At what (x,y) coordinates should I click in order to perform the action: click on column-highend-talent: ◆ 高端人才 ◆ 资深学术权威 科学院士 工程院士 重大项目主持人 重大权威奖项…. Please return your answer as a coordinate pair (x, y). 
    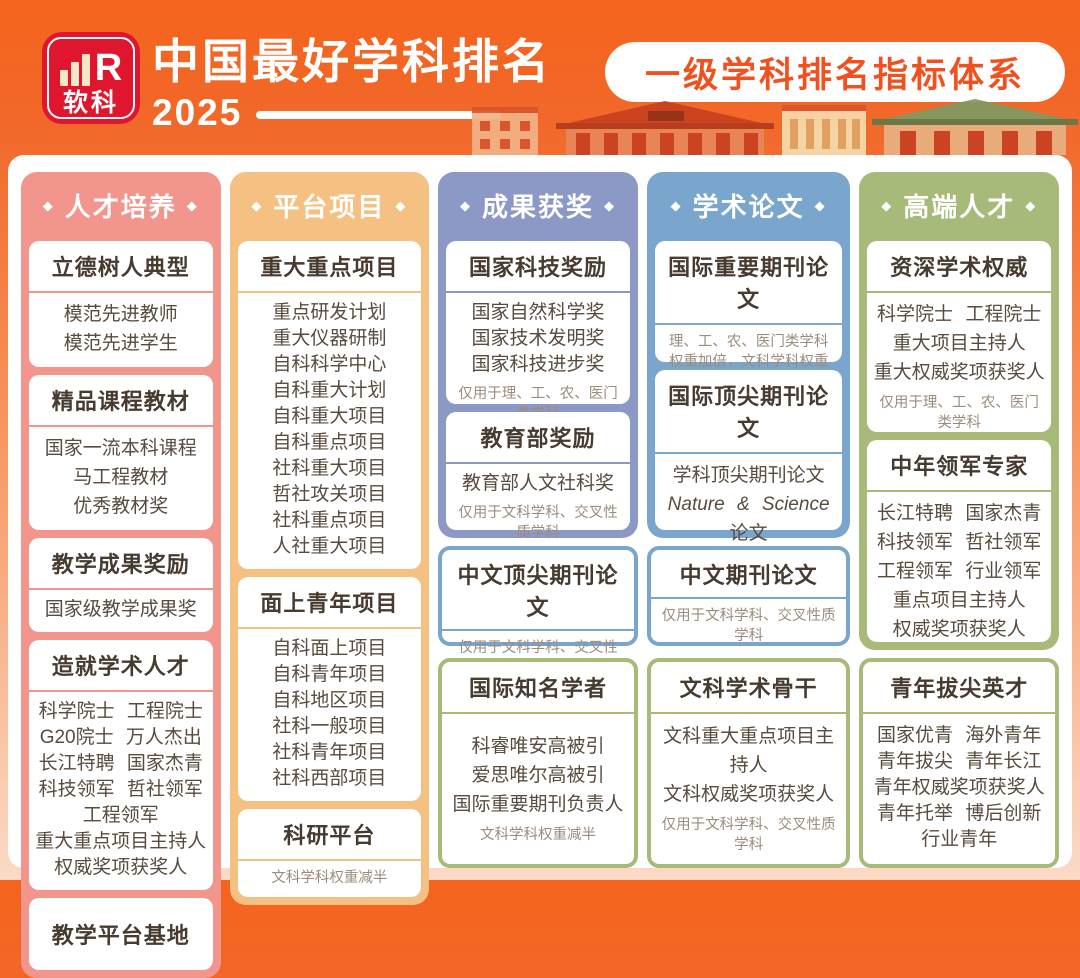
    Looking at the image, I should click on (959, 520).